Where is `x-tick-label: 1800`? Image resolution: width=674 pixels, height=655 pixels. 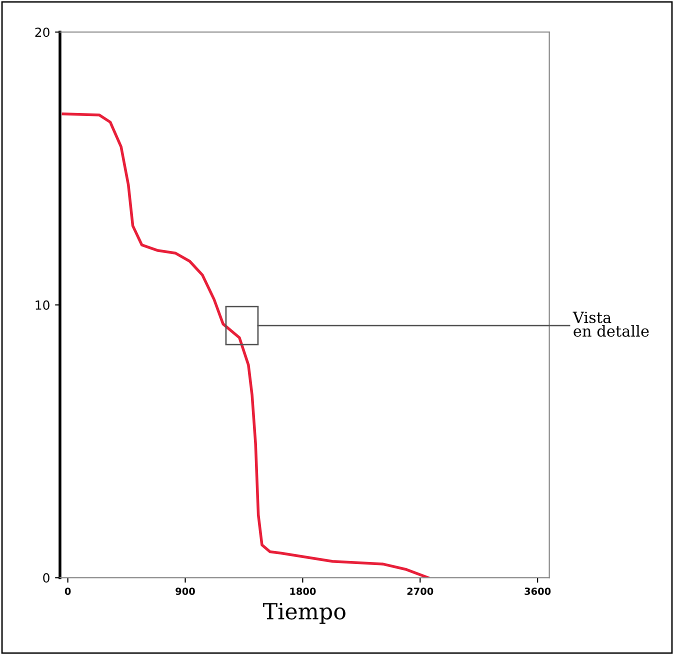
x-tick-label: 1800 is located at coordinates (303, 591).